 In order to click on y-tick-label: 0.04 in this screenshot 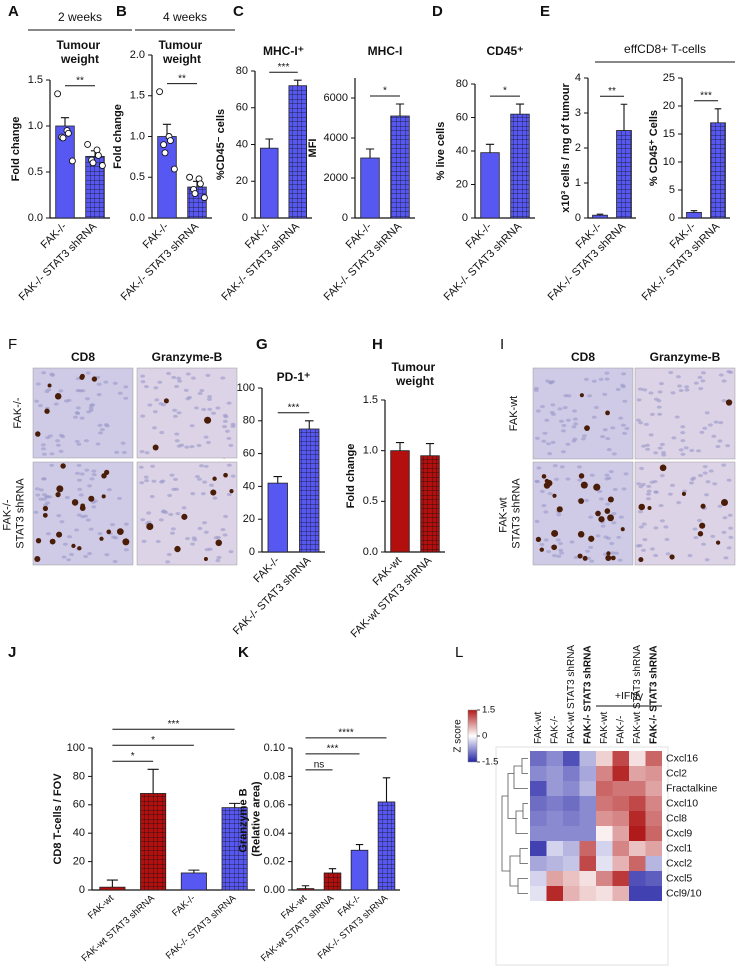, I will do `click(274, 833)`.